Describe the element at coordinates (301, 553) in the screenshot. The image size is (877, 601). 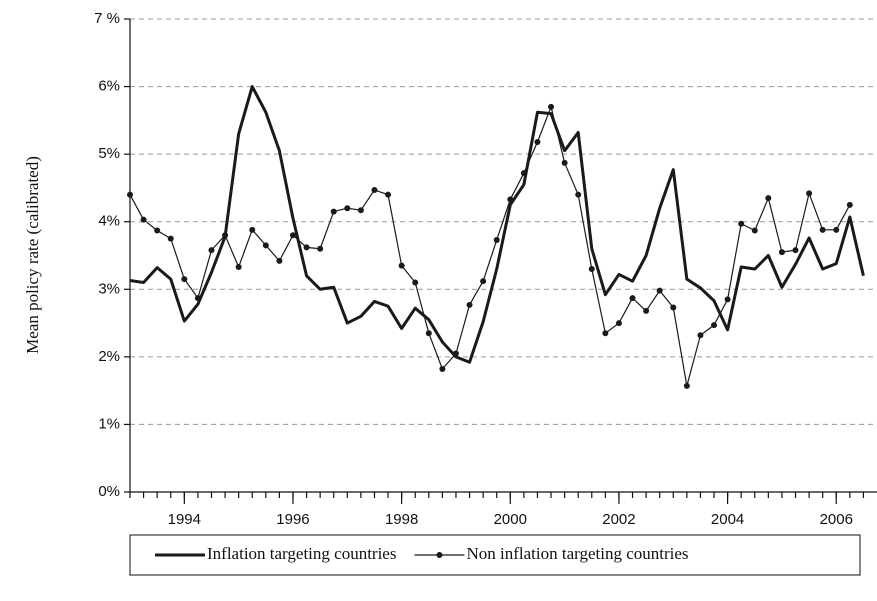
I see `legend-label: Inflation targeting countries` at that location.